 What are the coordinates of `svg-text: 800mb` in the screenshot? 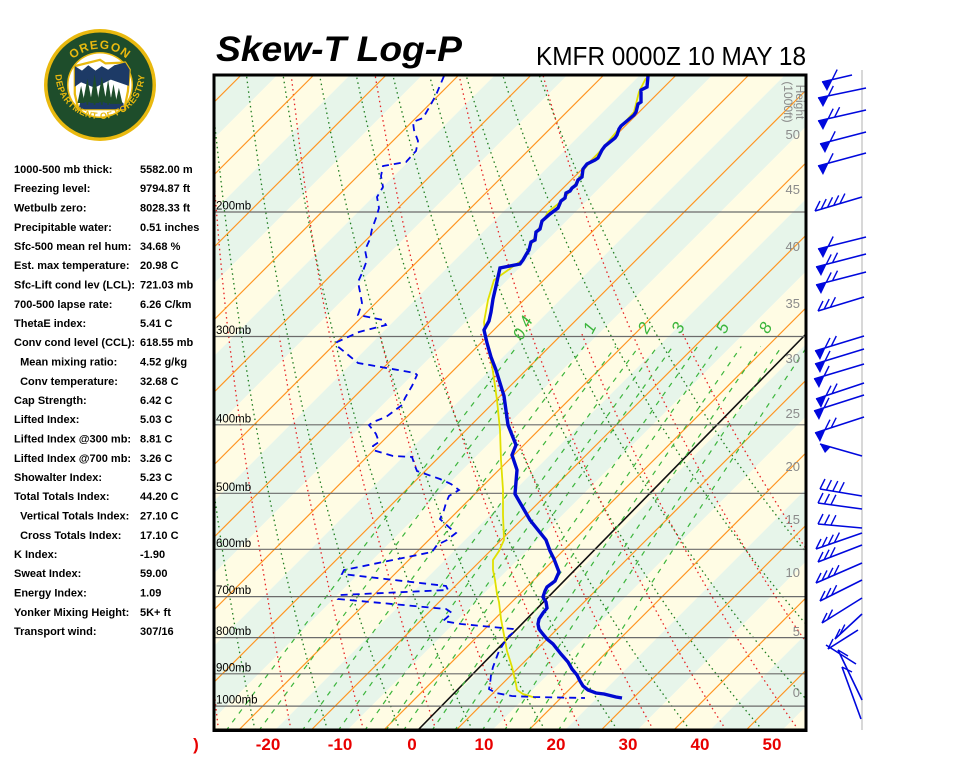 It's located at (233, 632).